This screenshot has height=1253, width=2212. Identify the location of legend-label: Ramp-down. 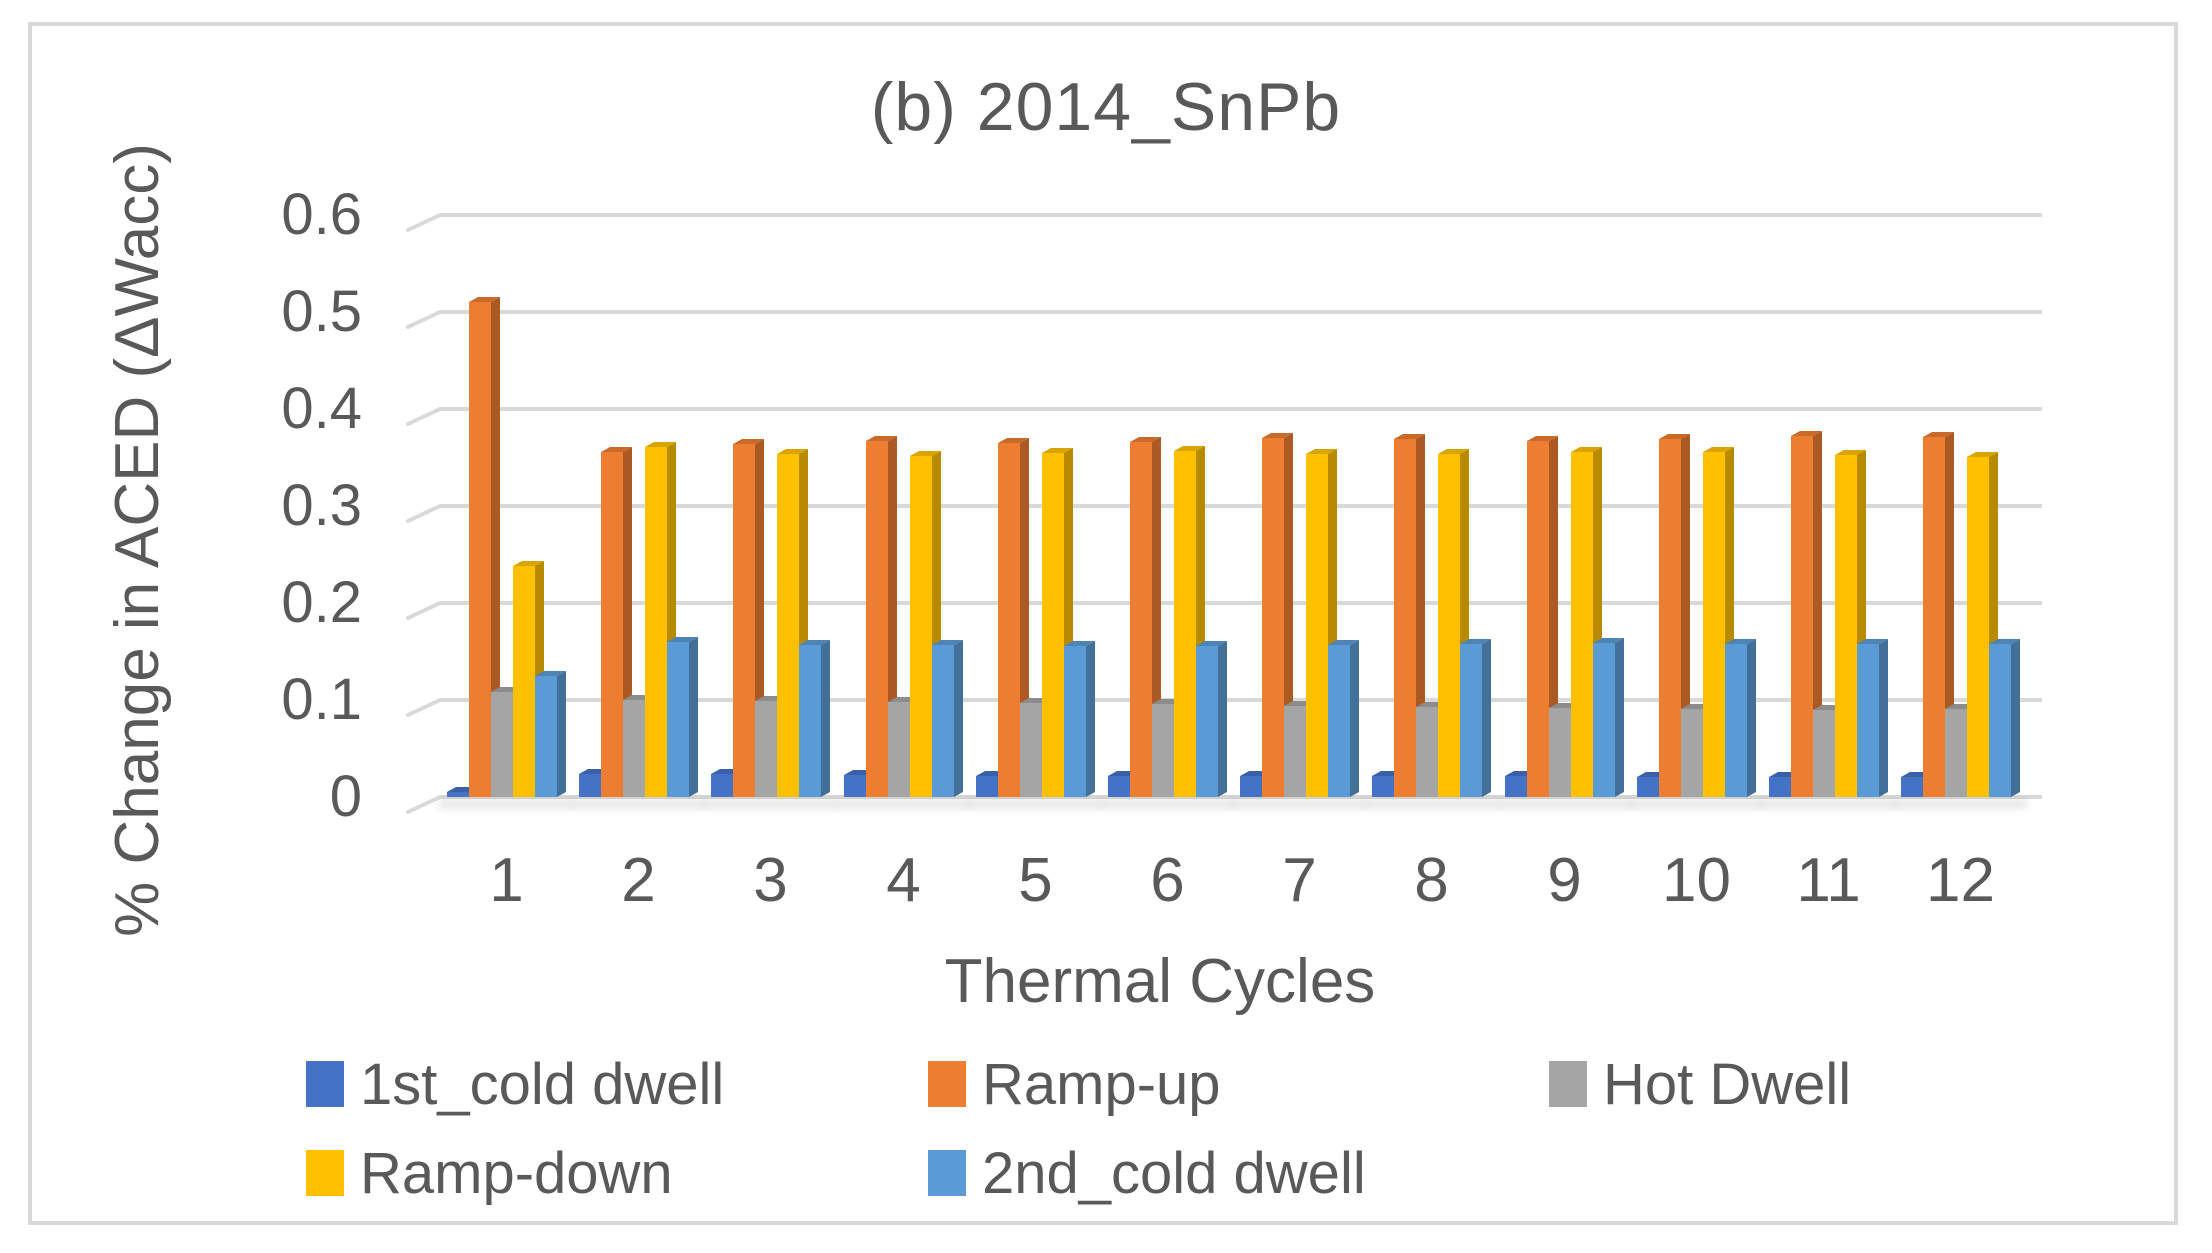
(516, 1173).